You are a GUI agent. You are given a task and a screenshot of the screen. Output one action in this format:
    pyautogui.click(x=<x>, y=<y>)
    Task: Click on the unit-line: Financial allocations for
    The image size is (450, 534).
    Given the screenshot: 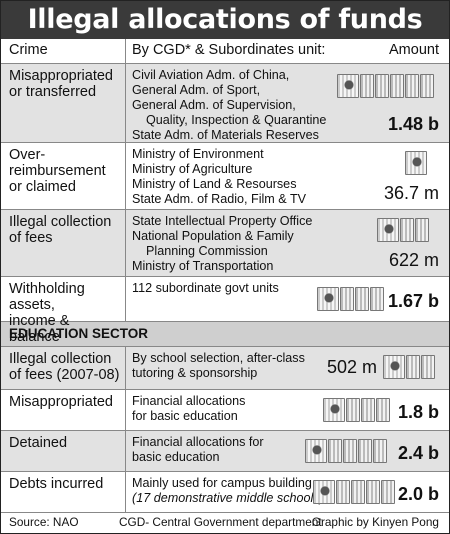 What is the action you would take?
    pyautogui.click(x=198, y=442)
    